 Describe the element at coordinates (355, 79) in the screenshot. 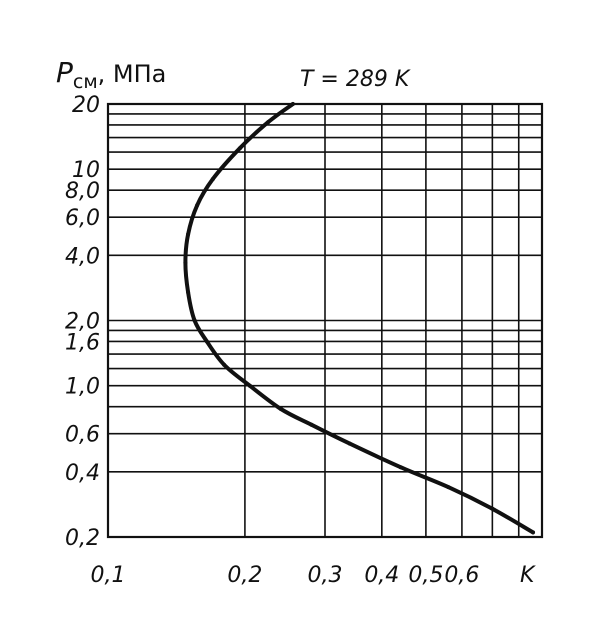

I see `chart-title: T = 289 K` at that location.